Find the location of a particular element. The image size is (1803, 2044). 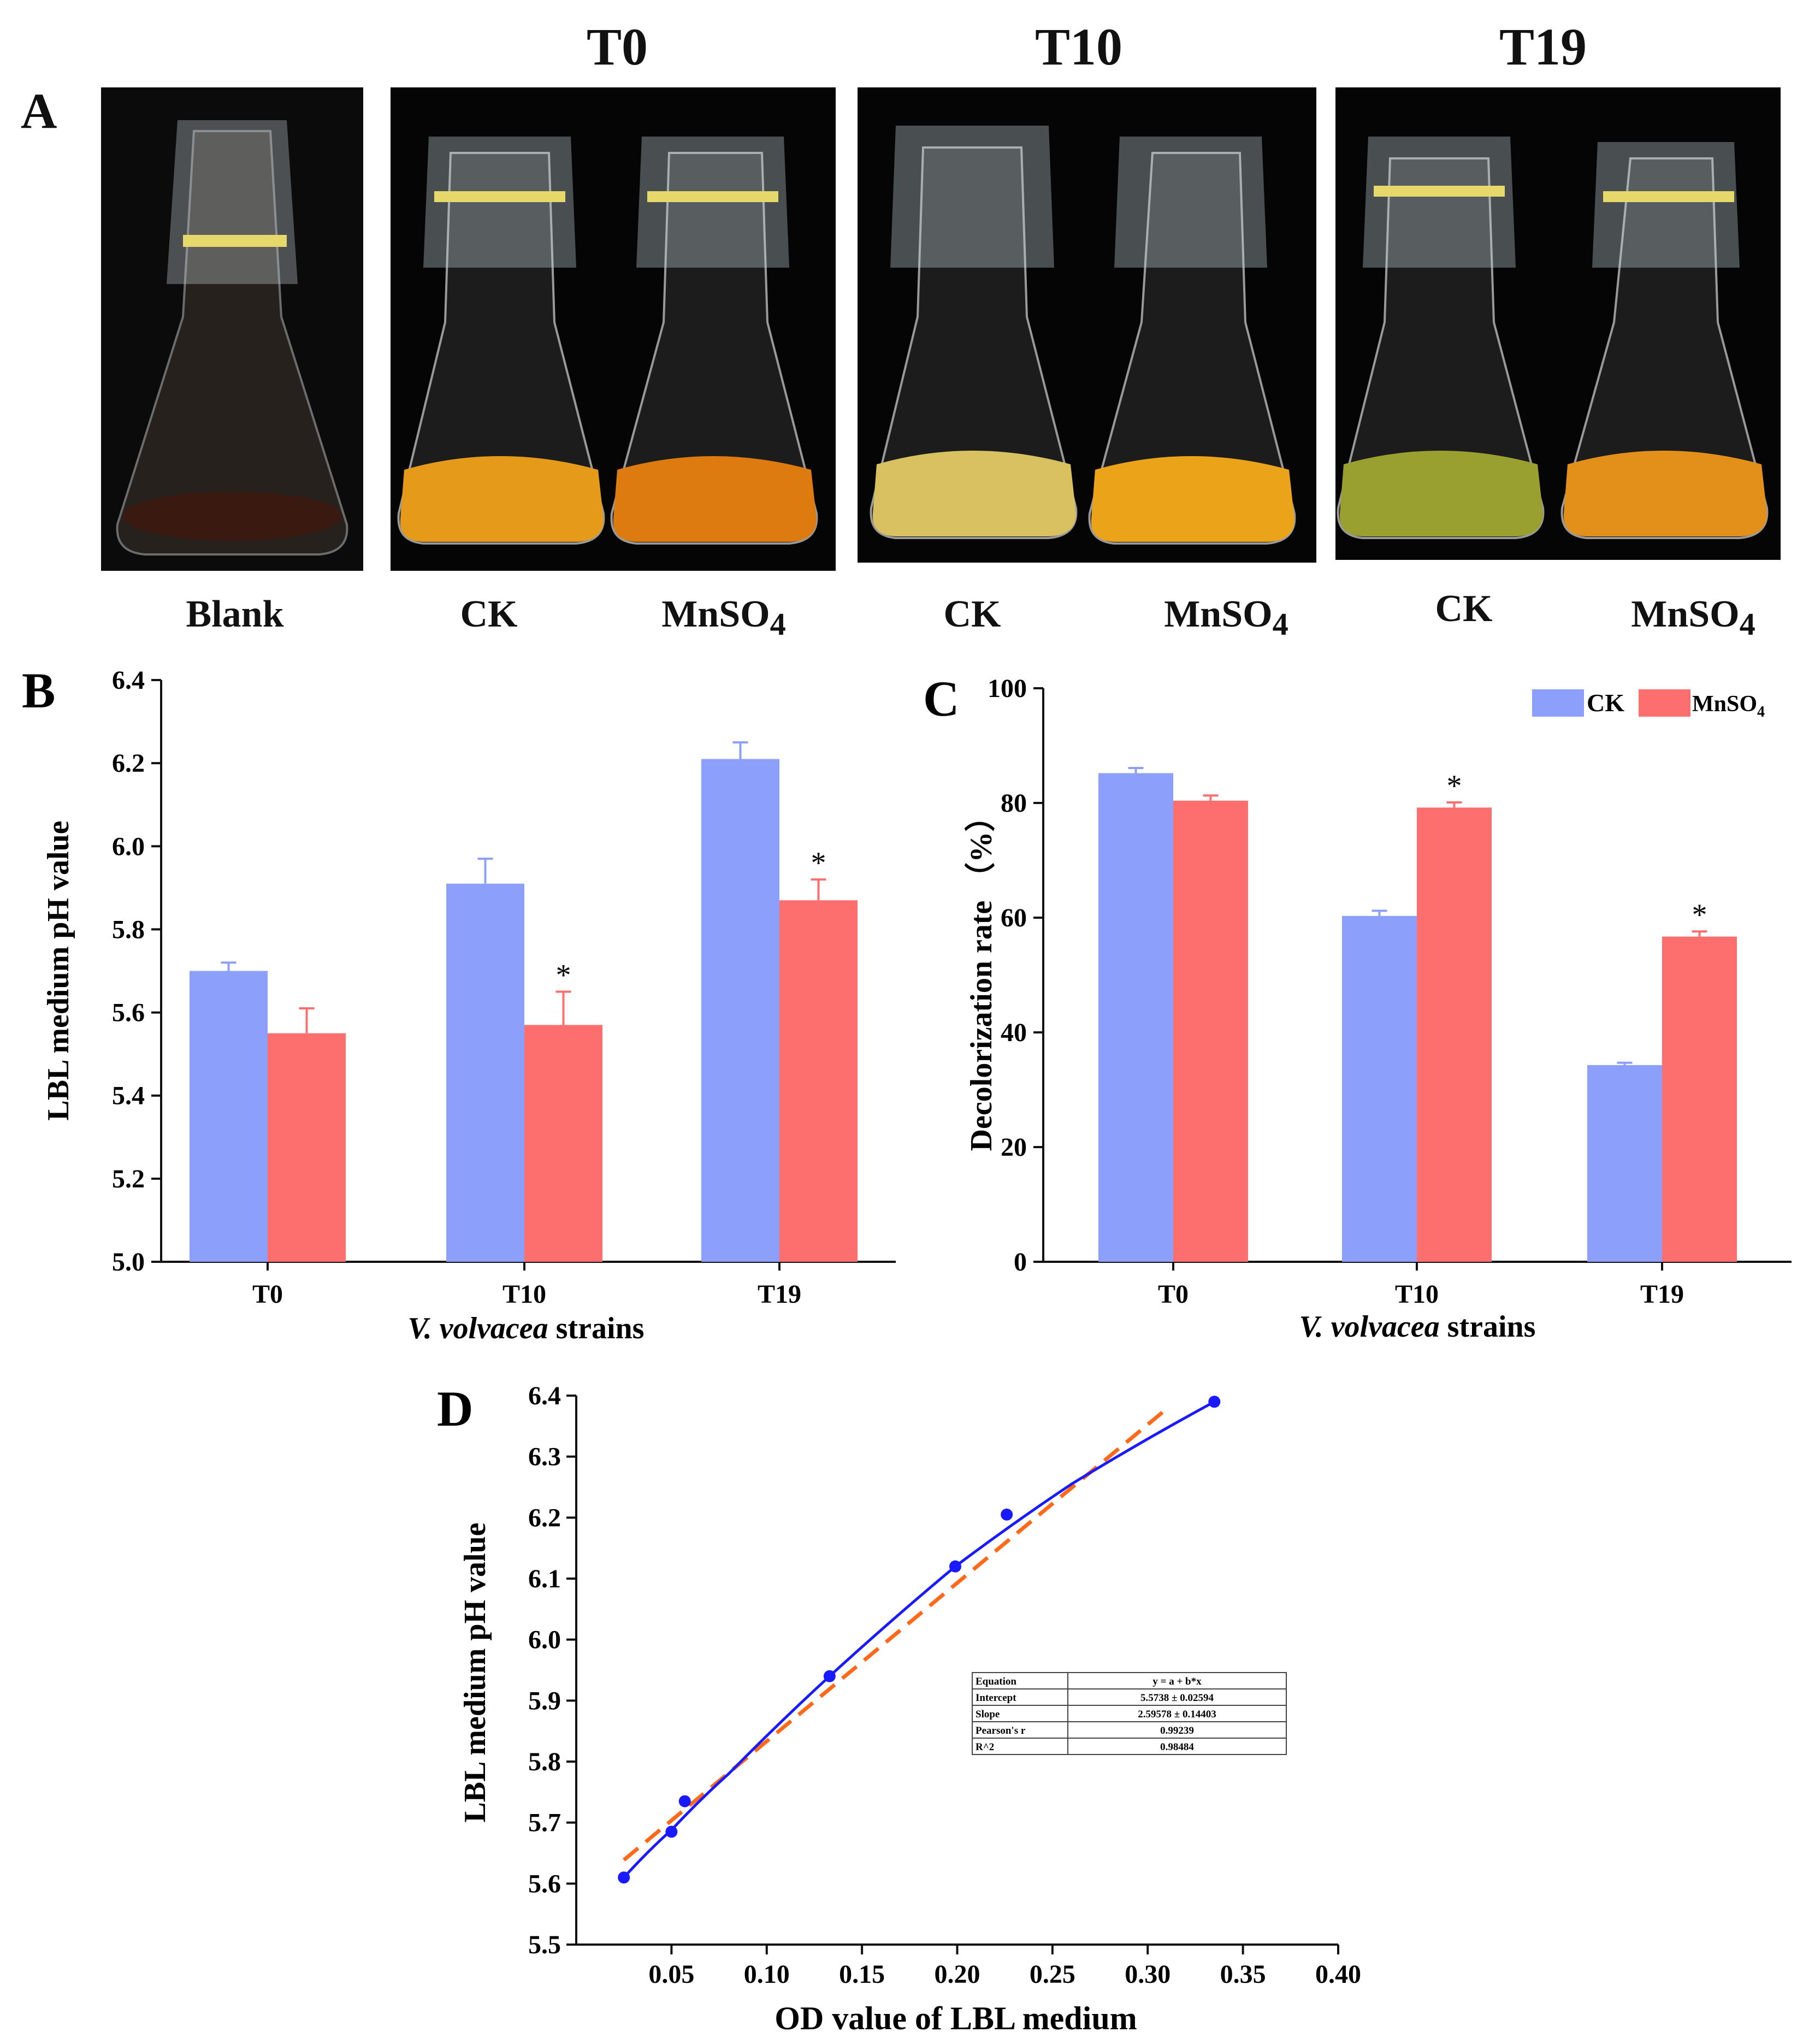

chart-b-xtick-label: T19 is located at coordinates (779, 1294).